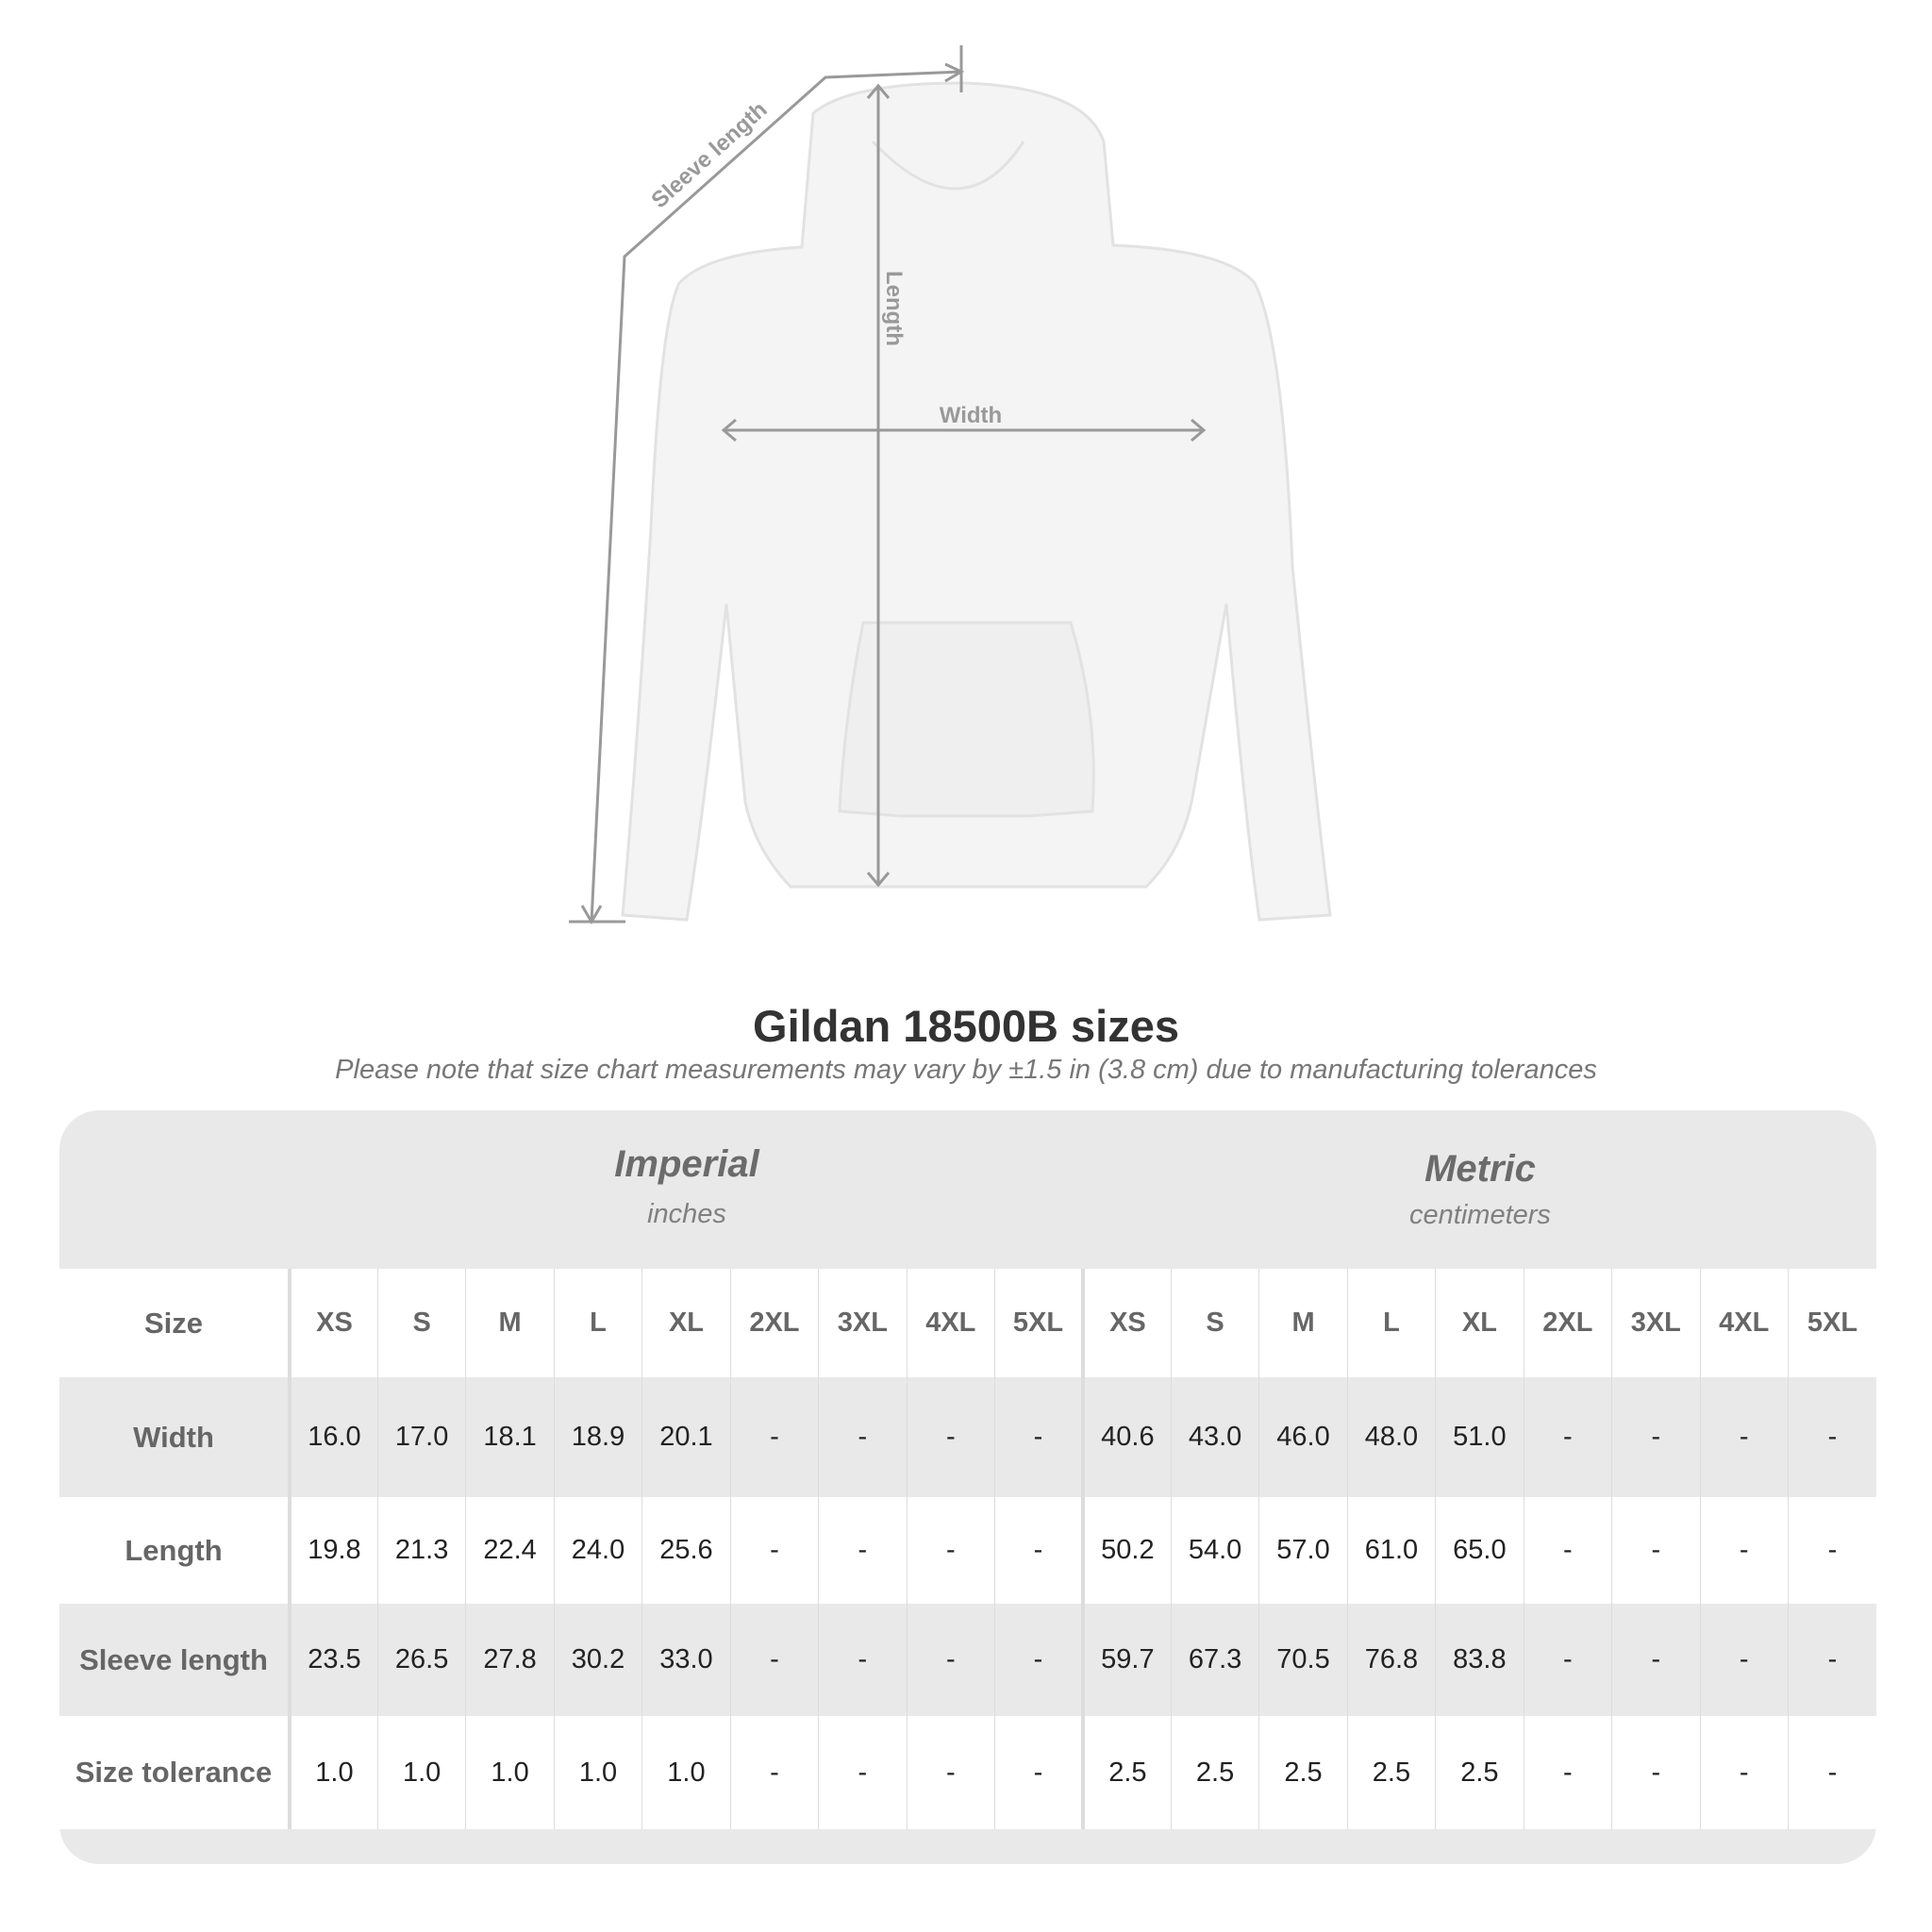 The height and width of the screenshot is (1932, 1932). Describe the element at coordinates (510, 1437) in the screenshot. I see `table-cell: 18.1` at that location.